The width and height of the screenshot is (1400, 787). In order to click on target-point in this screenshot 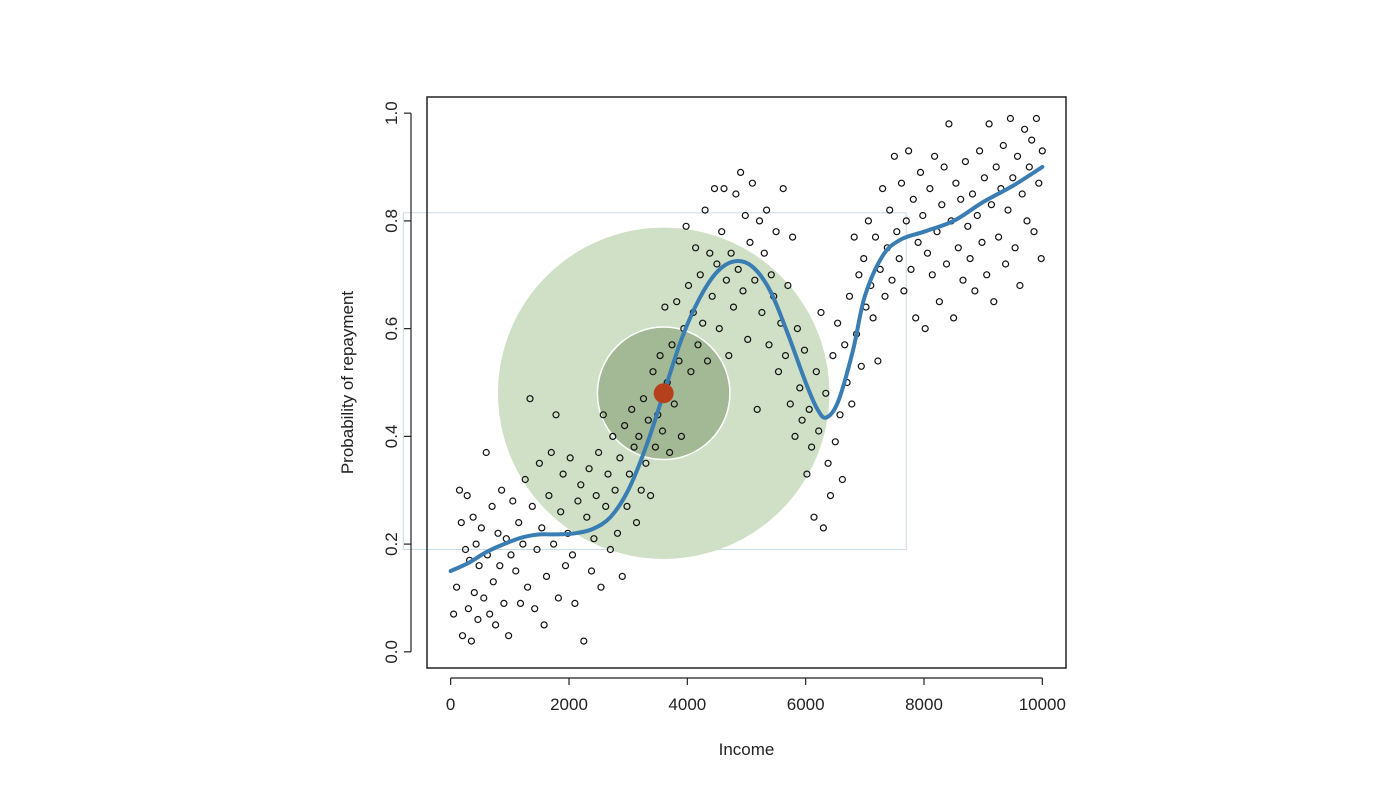, I will do `click(663, 393)`.